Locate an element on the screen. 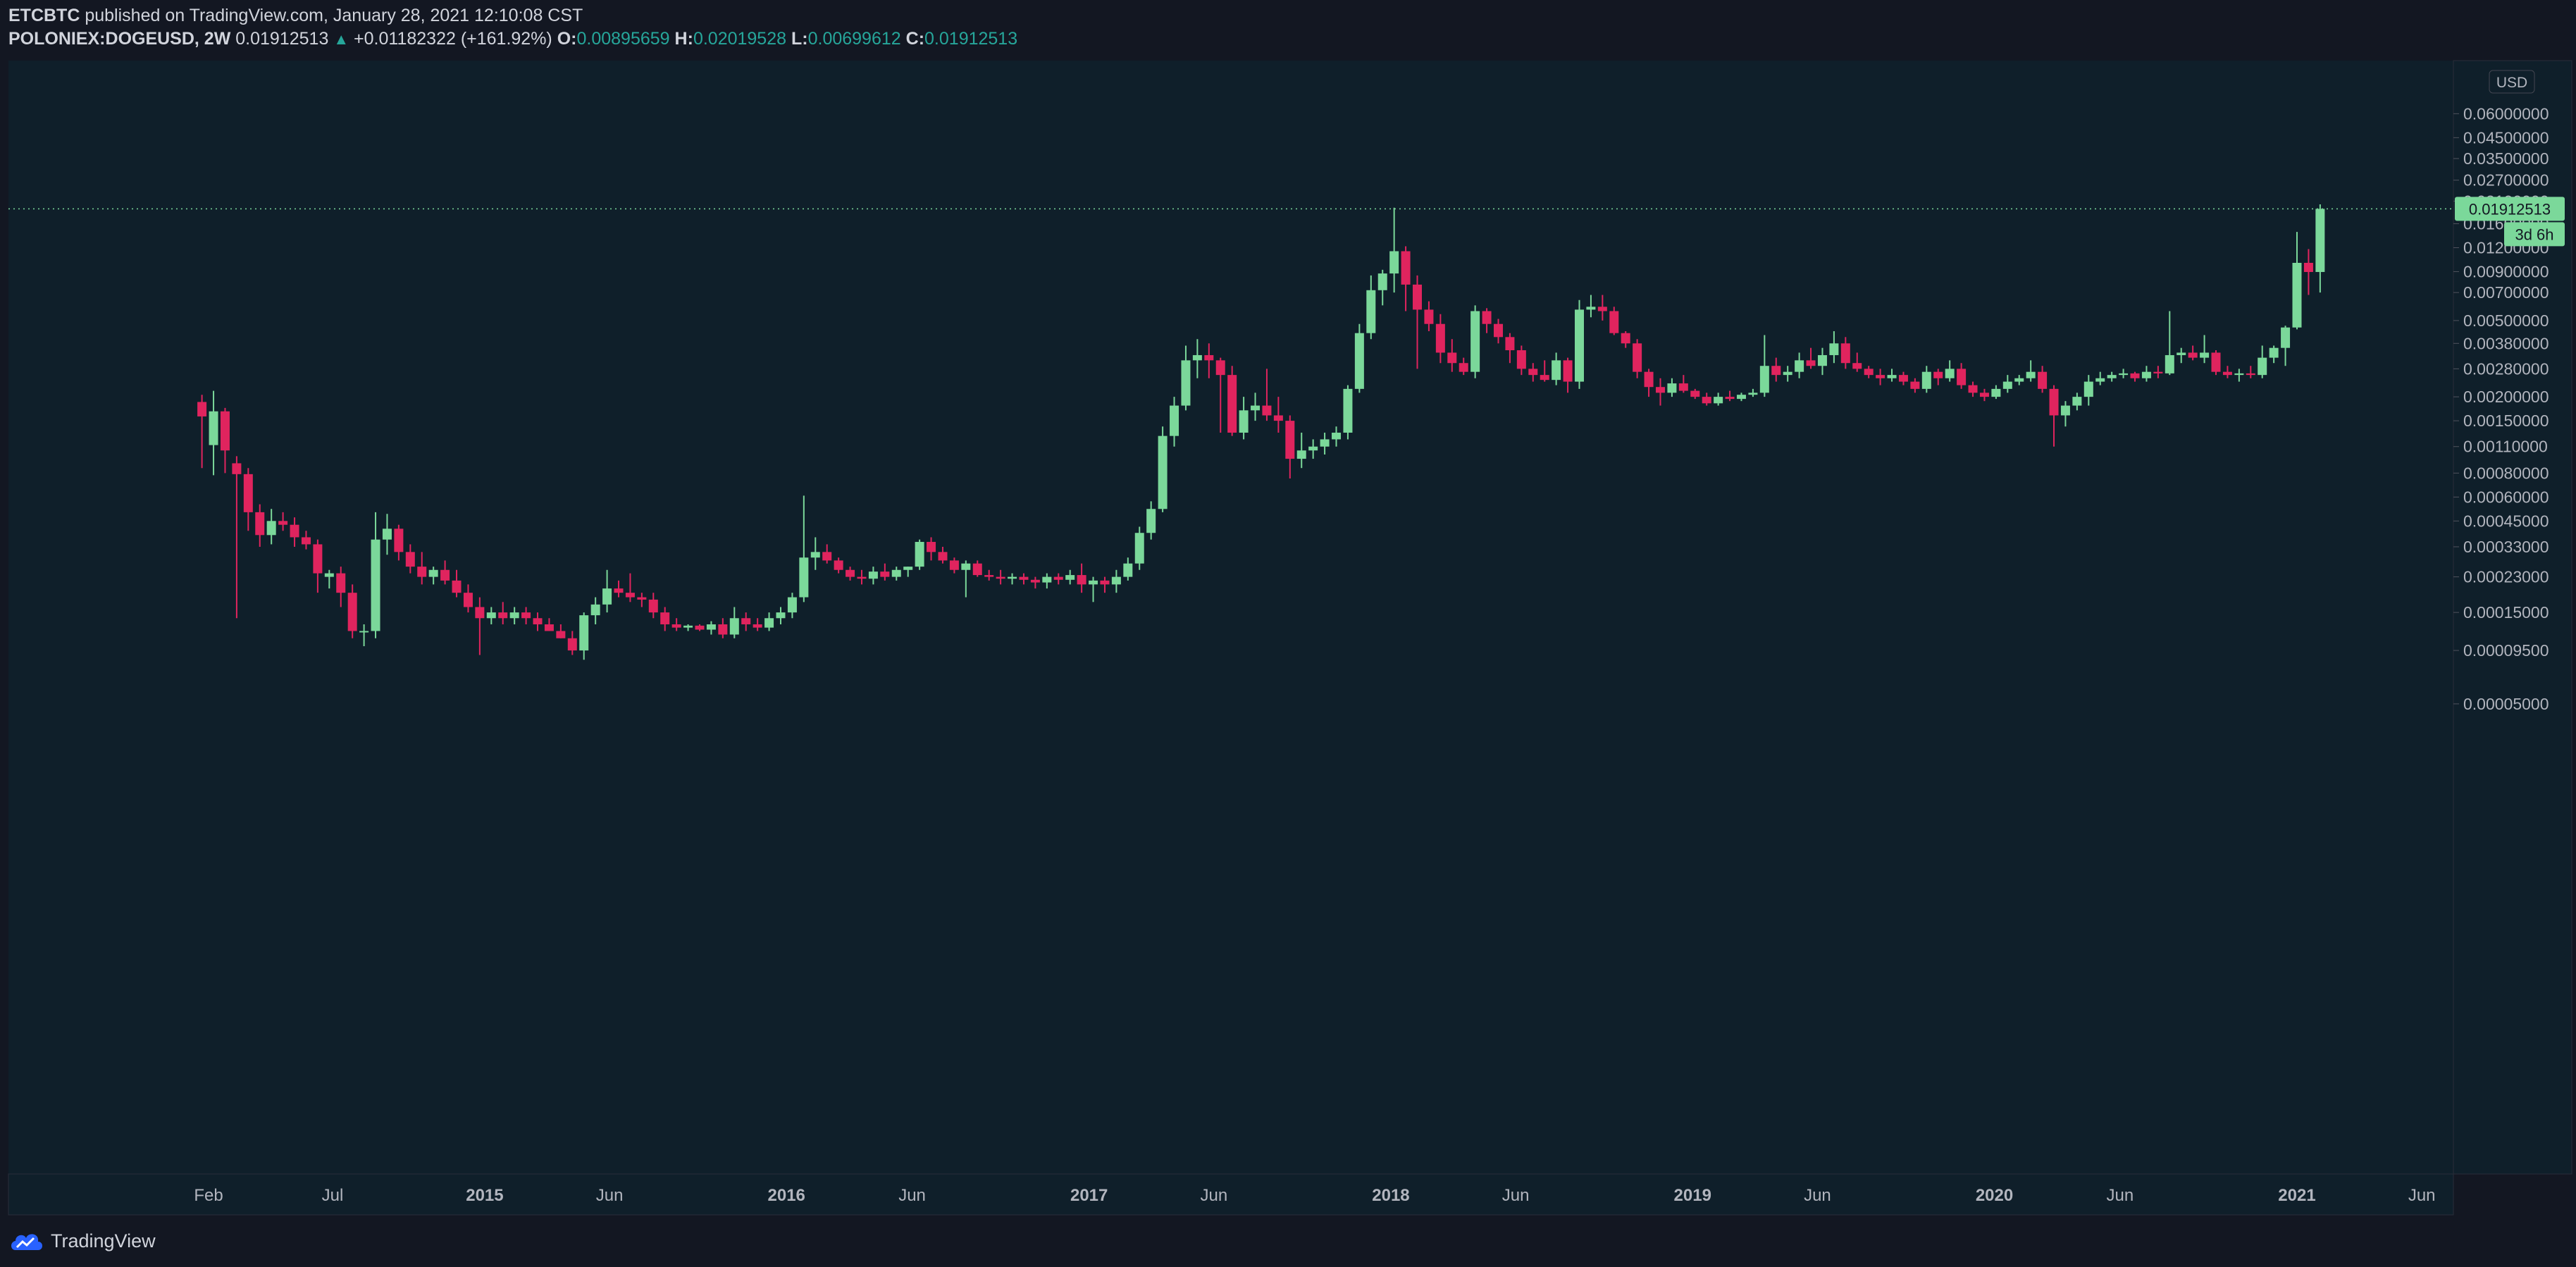  high-value: 0.02019528 is located at coordinates (740, 39).